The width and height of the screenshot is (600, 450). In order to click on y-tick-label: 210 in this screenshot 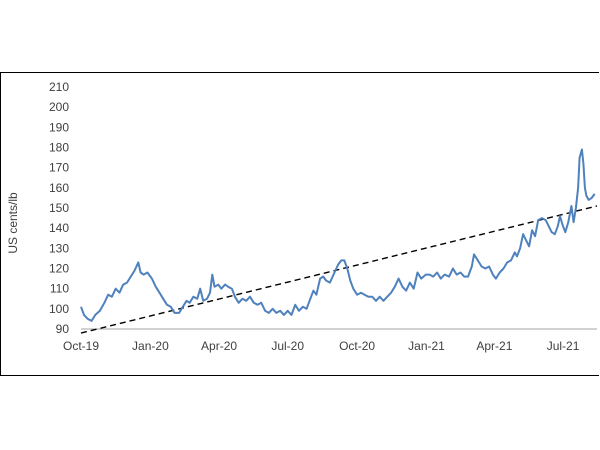, I will do `click(59, 87)`.